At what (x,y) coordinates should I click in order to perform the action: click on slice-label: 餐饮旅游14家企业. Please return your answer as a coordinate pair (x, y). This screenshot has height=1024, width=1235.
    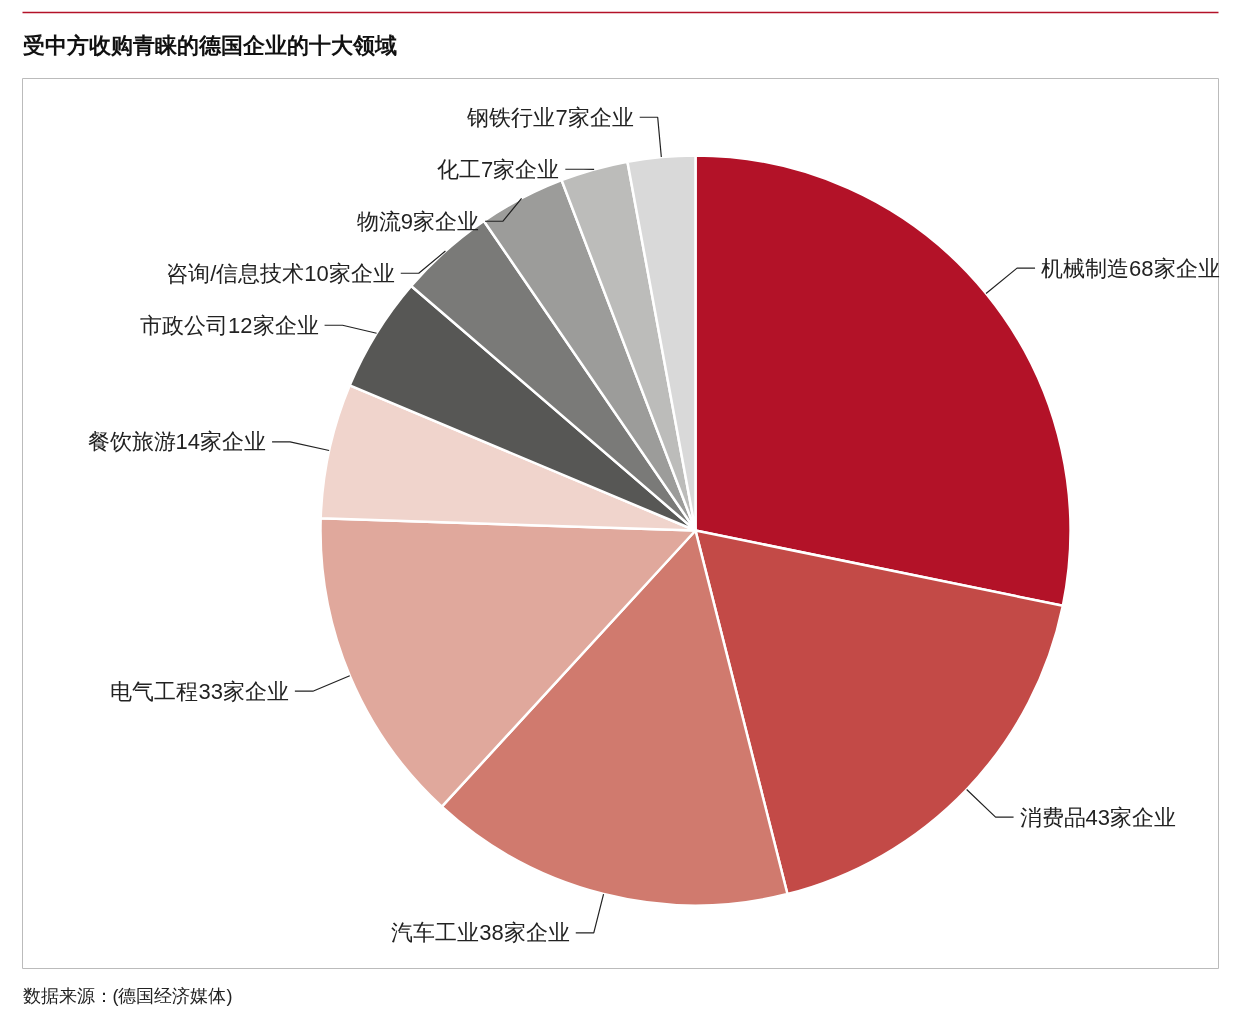
    Looking at the image, I should click on (177, 442).